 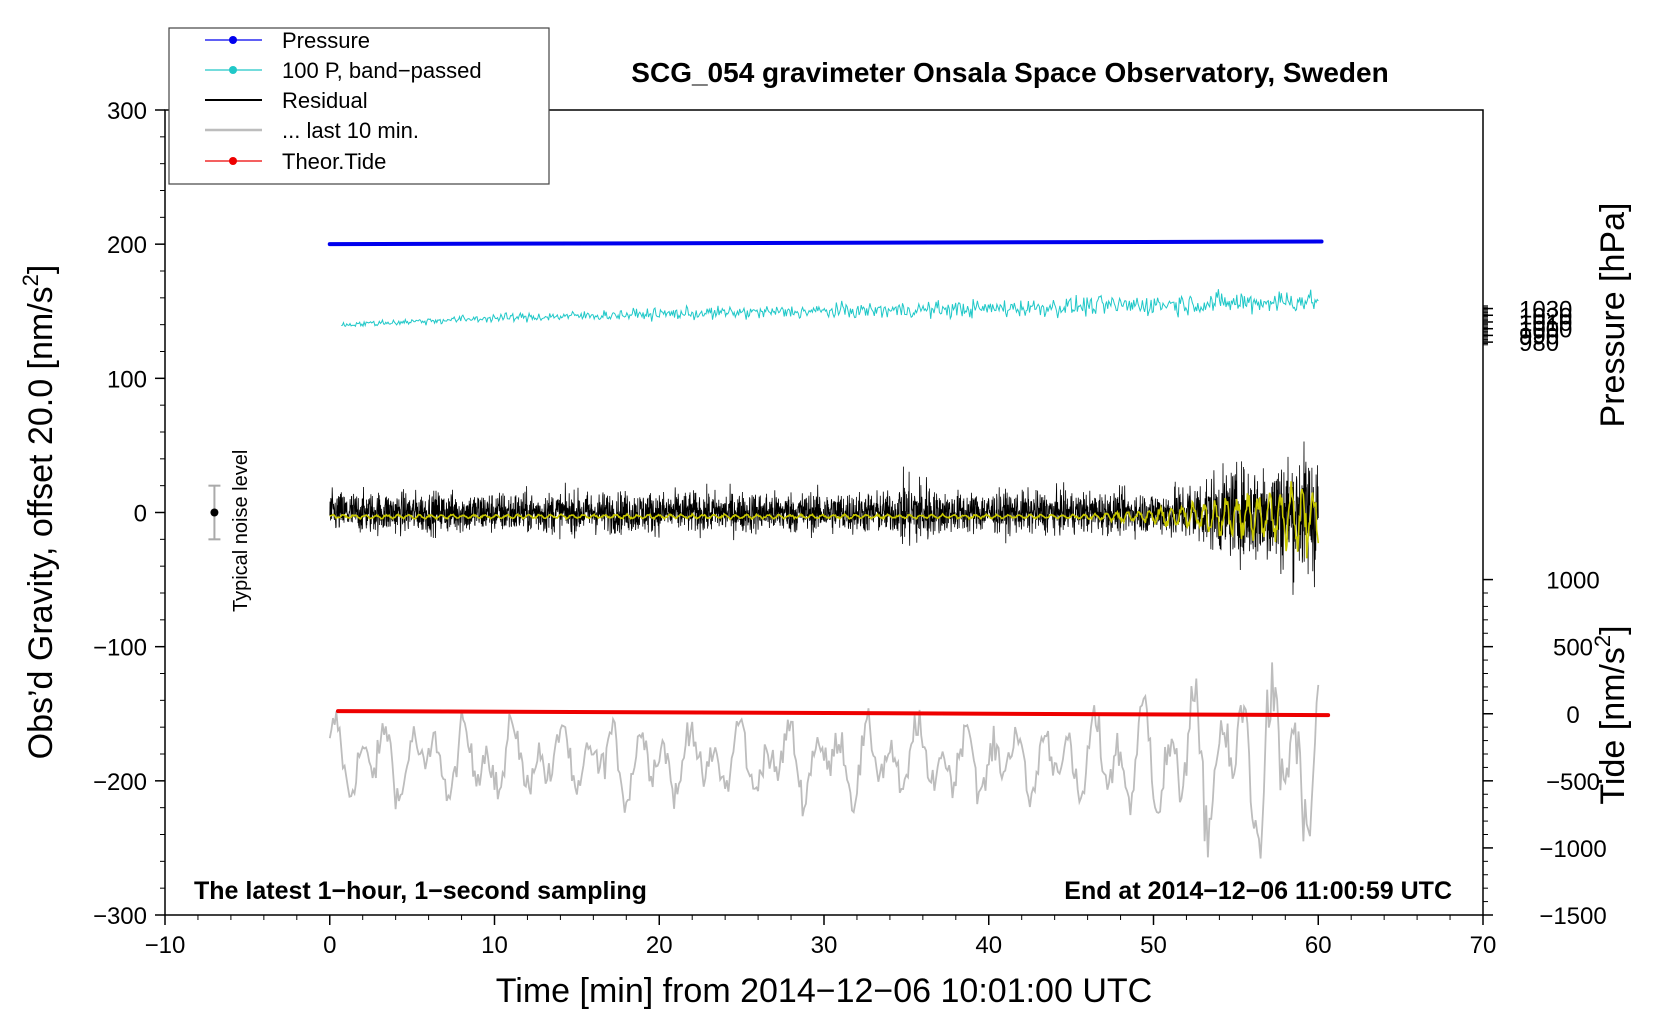 I want to click on tide-tick-label-5: 1000, so click(x=1572, y=581).